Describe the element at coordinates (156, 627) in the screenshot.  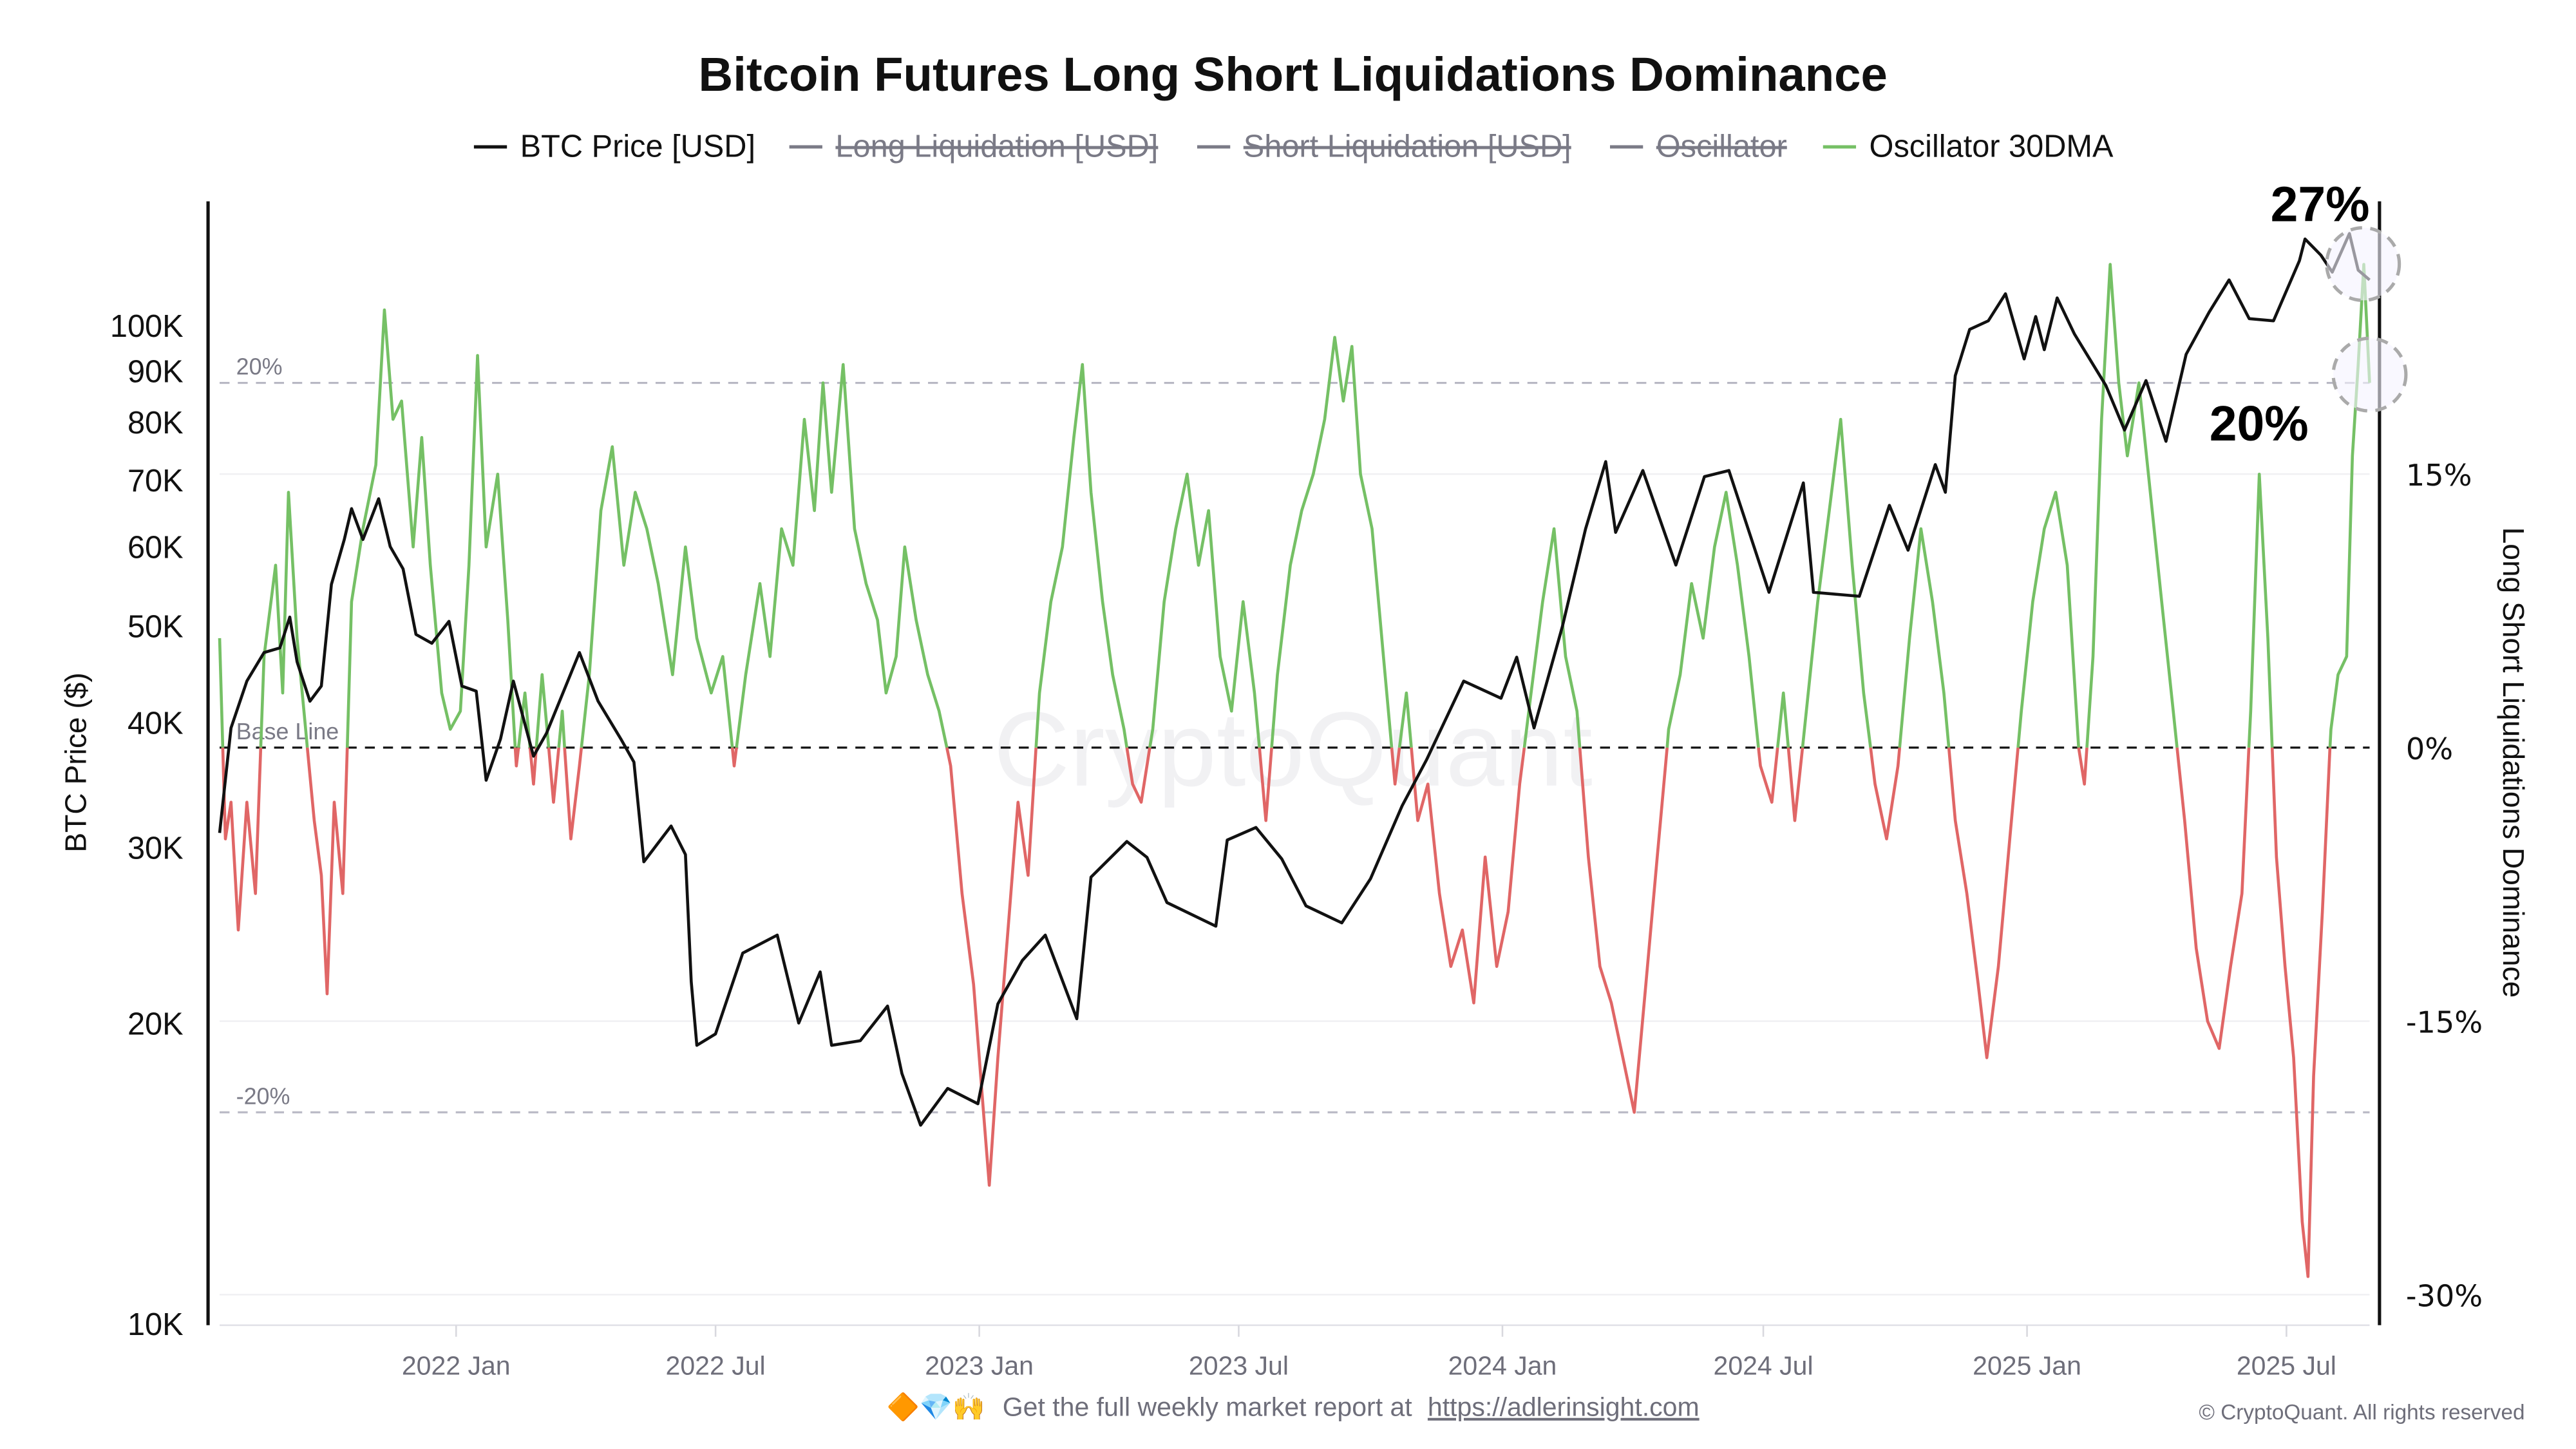
I see `left-tick-label: 50K` at that location.